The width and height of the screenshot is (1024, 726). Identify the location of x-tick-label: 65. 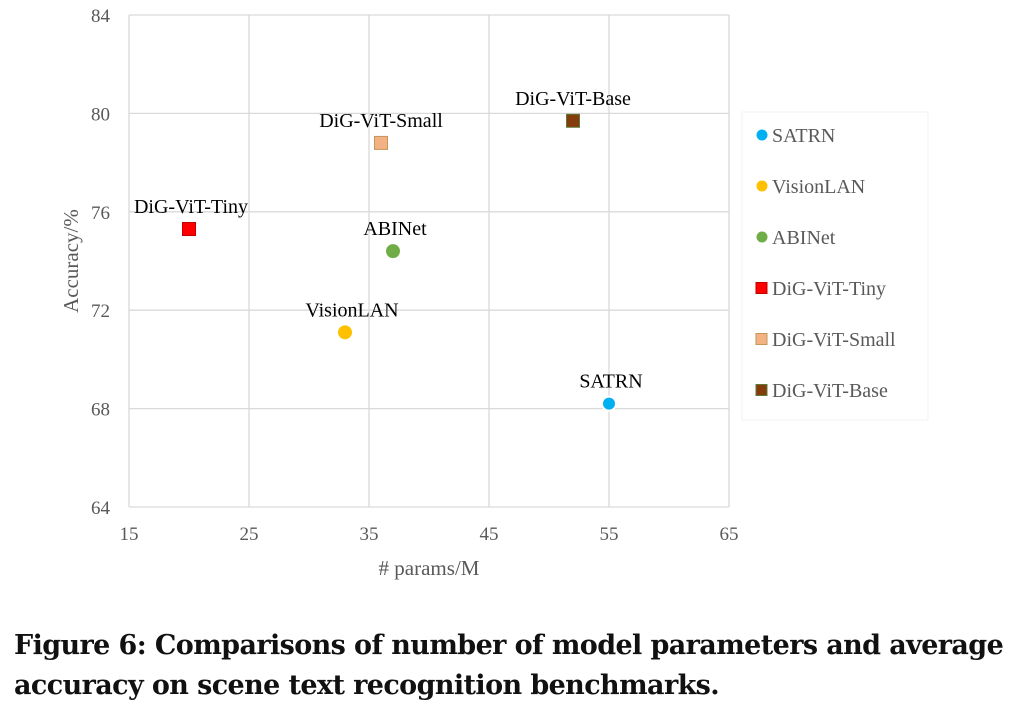
(729, 534).